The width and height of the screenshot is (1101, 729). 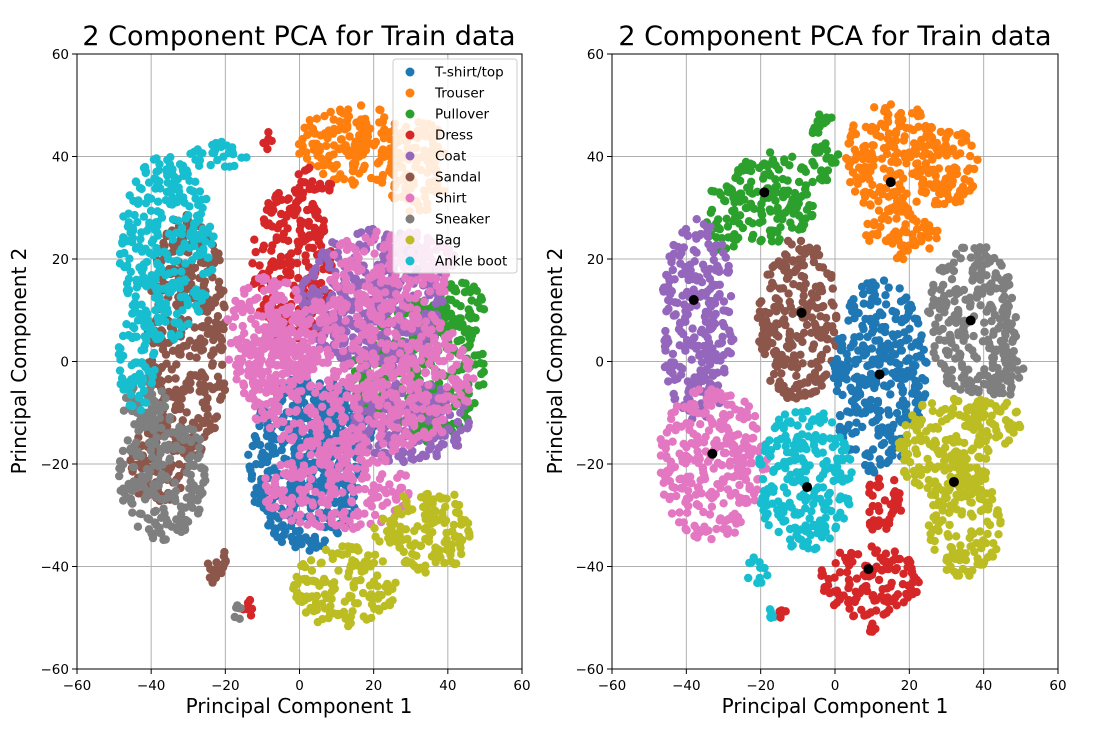 What do you see at coordinates (298, 36) in the screenshot?
I see `left-chart-title: 2 Component PCA for Train data` at bounding box center [298, 36].